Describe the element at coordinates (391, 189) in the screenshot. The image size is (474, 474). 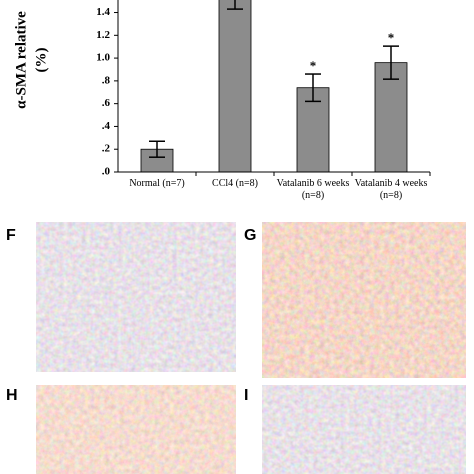
I see `x-tick-label: Vatalanib 4 weeks (n=8)` at that location.